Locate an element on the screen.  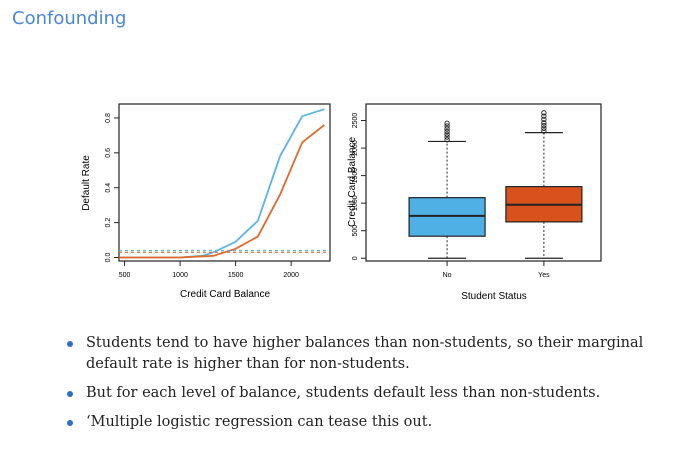
line-chart-y-label: Default Rate is located at coordinates (86, 183).